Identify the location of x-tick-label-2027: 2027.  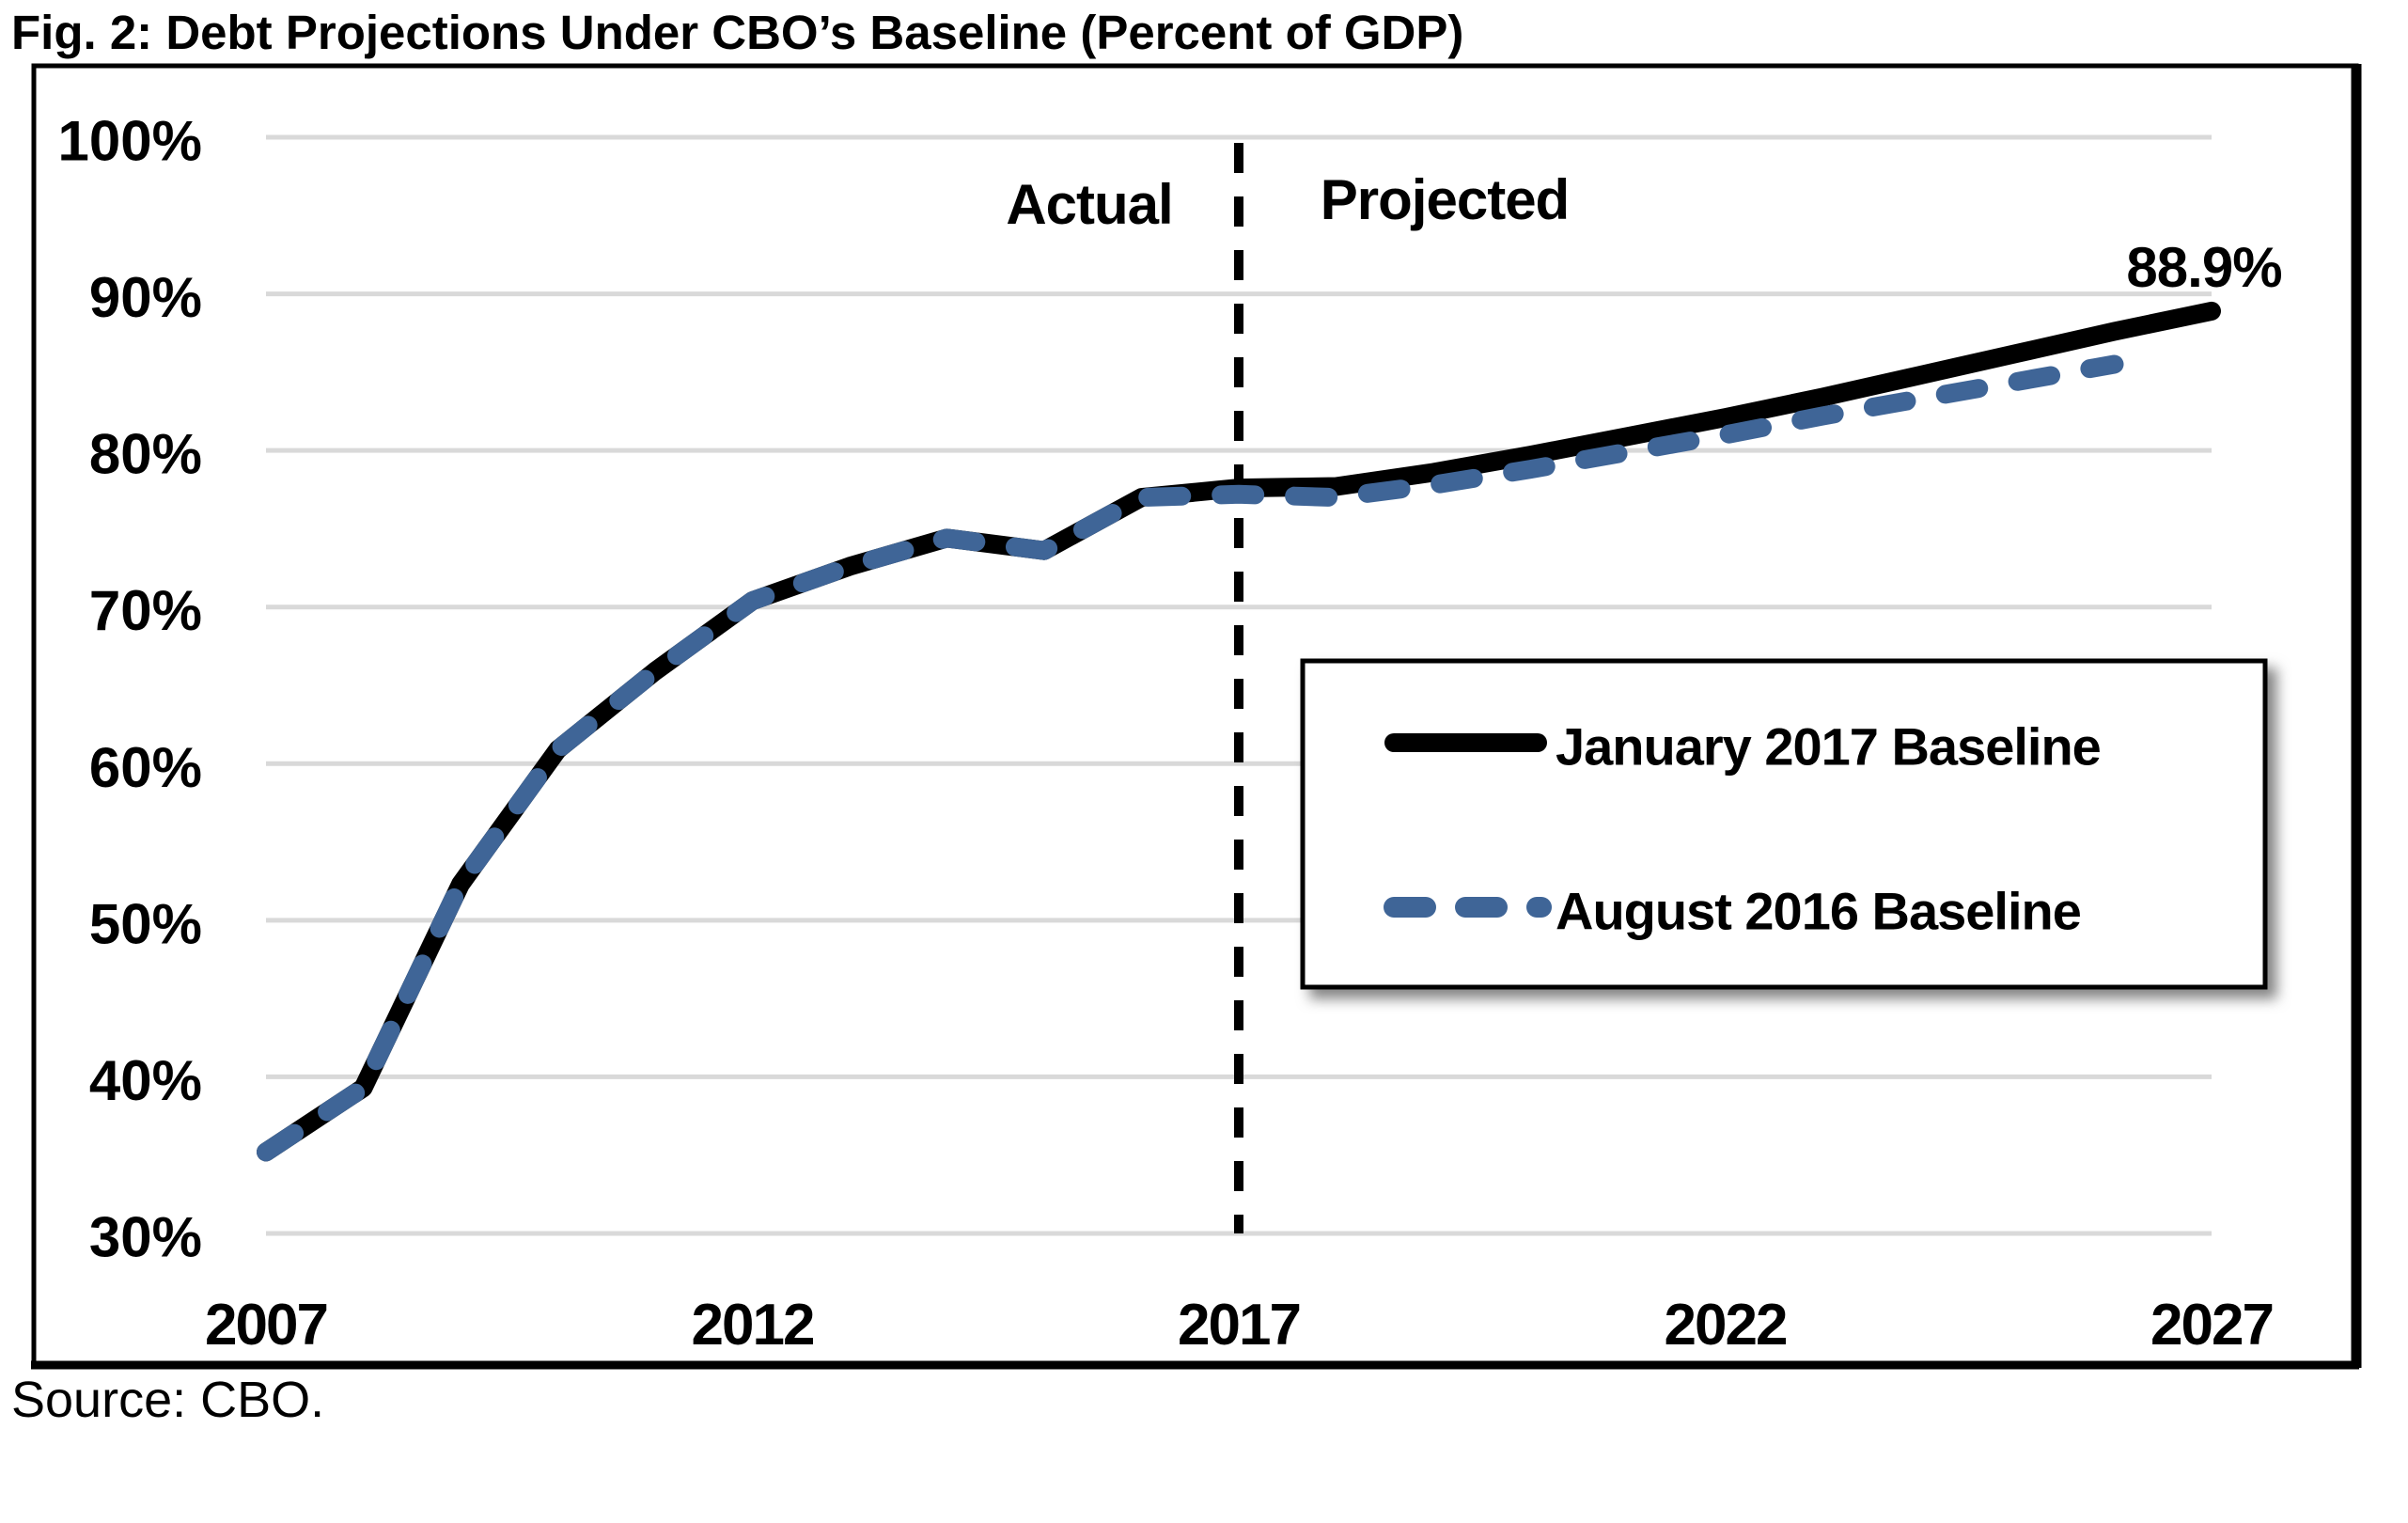
(2211, 1325).